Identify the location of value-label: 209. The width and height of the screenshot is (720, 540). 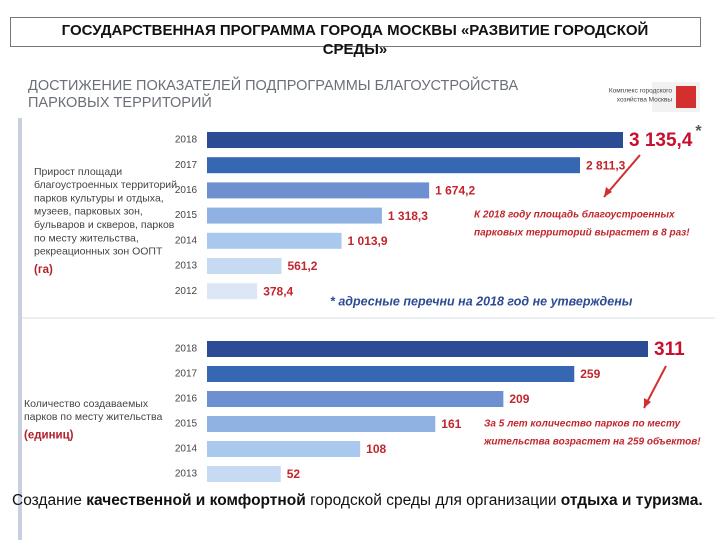
(519, 399).